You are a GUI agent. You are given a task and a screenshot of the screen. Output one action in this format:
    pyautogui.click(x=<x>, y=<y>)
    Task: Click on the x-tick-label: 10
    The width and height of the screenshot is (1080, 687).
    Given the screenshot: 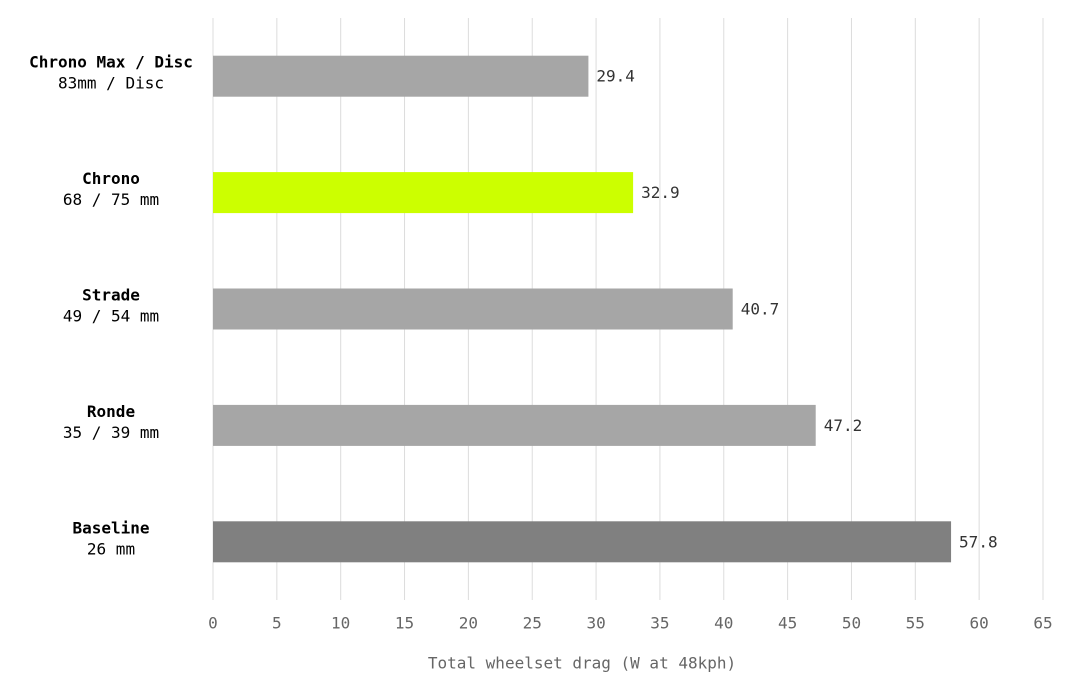 What is the action you would take?
    pyautogui.click(x=340, y=623)
    